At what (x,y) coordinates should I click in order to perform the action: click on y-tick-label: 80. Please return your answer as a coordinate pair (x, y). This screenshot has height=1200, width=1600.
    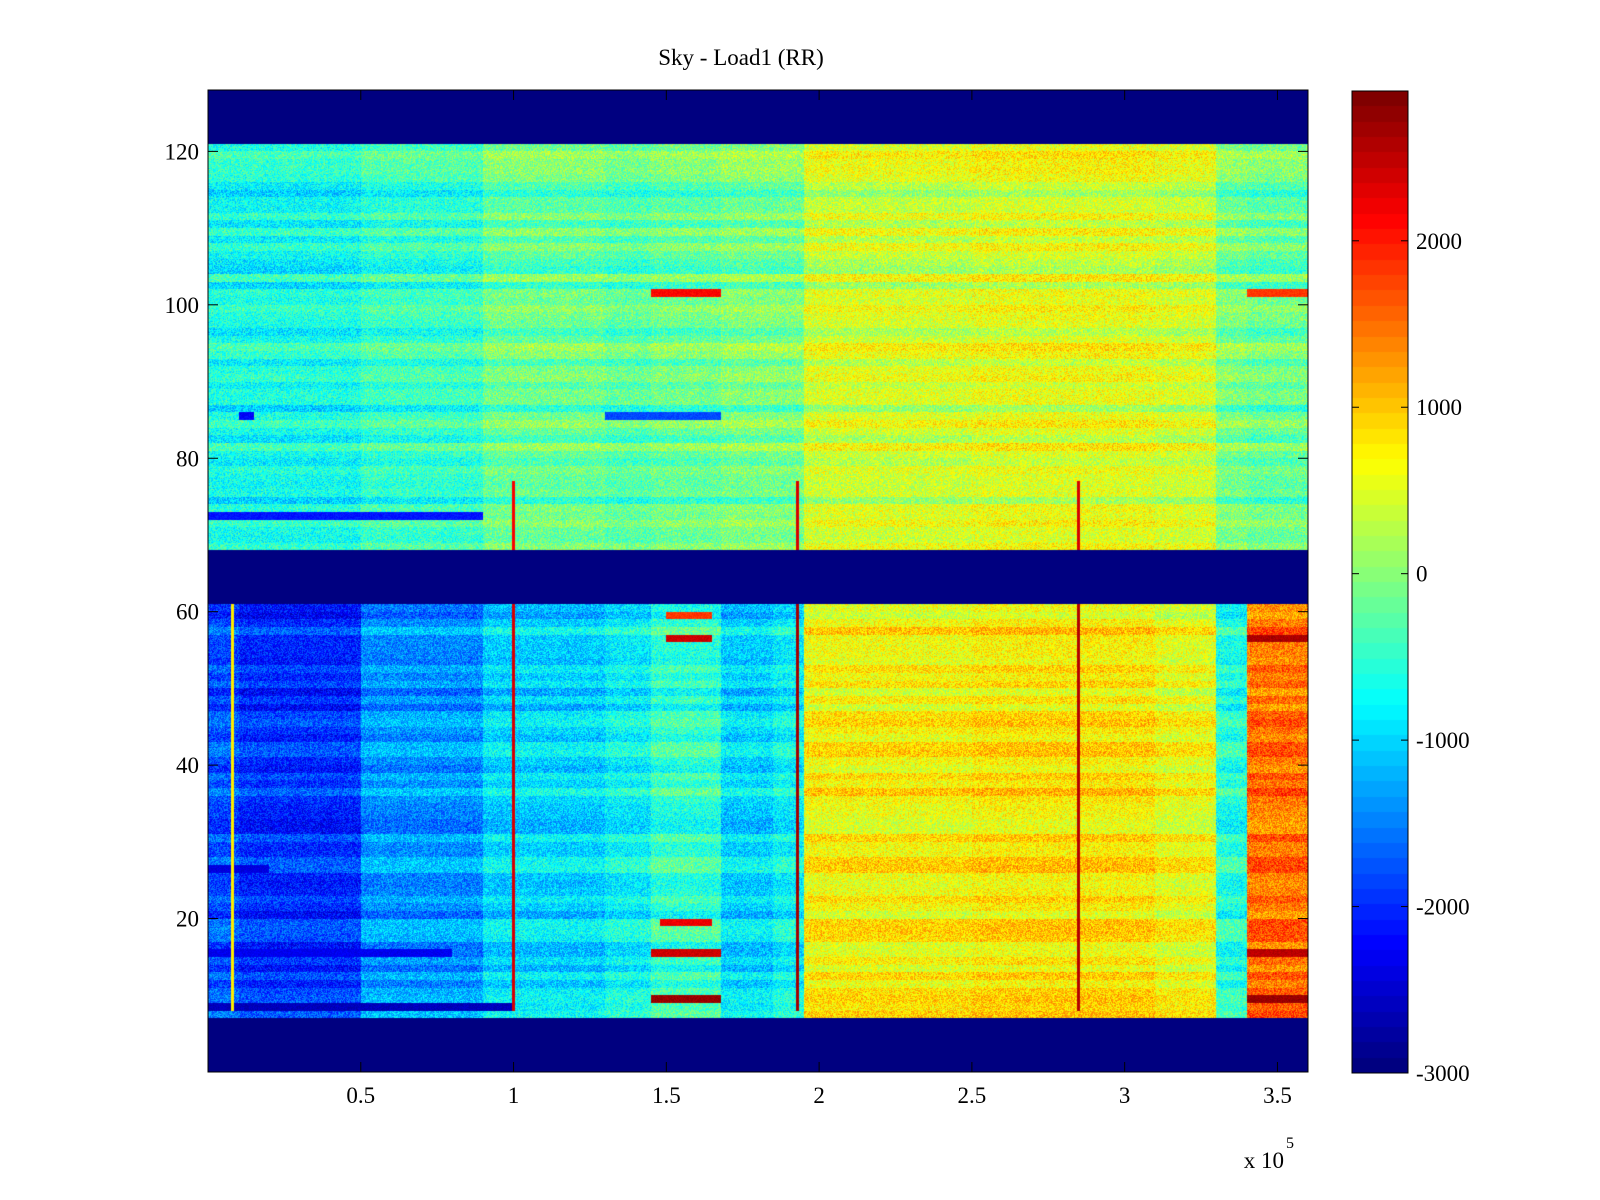
    Looking at the image, I should click on (187, 458).